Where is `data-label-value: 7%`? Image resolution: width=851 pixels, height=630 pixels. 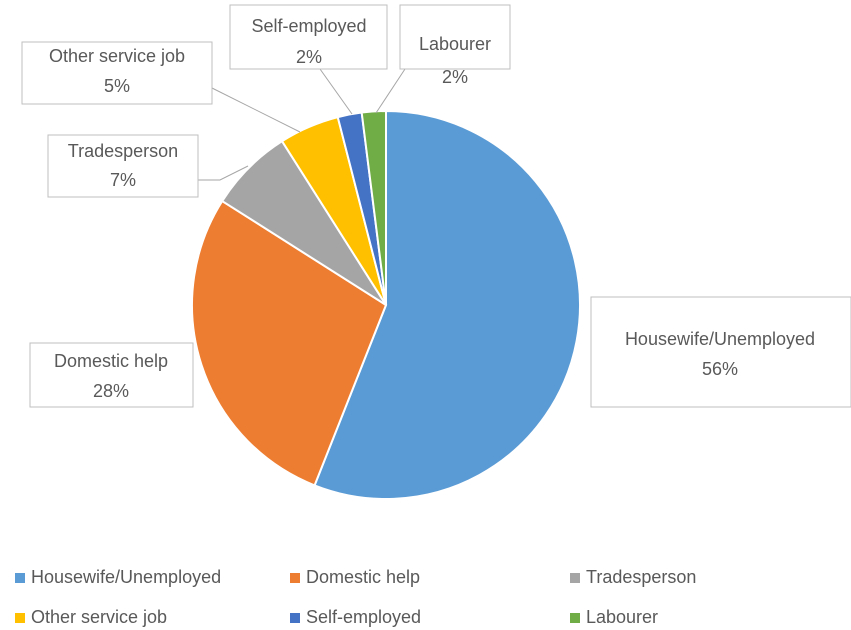 data-label-value: 7% is located at coordinates (123, 180).